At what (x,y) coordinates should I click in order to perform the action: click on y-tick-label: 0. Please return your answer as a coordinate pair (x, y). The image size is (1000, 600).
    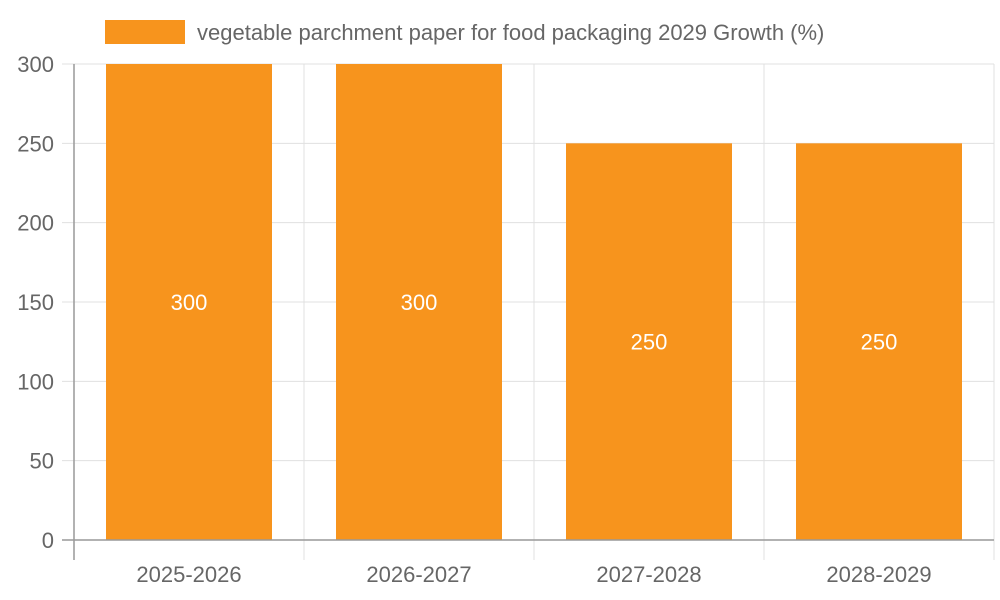
    Looking at the image, I should click on (48, 540).